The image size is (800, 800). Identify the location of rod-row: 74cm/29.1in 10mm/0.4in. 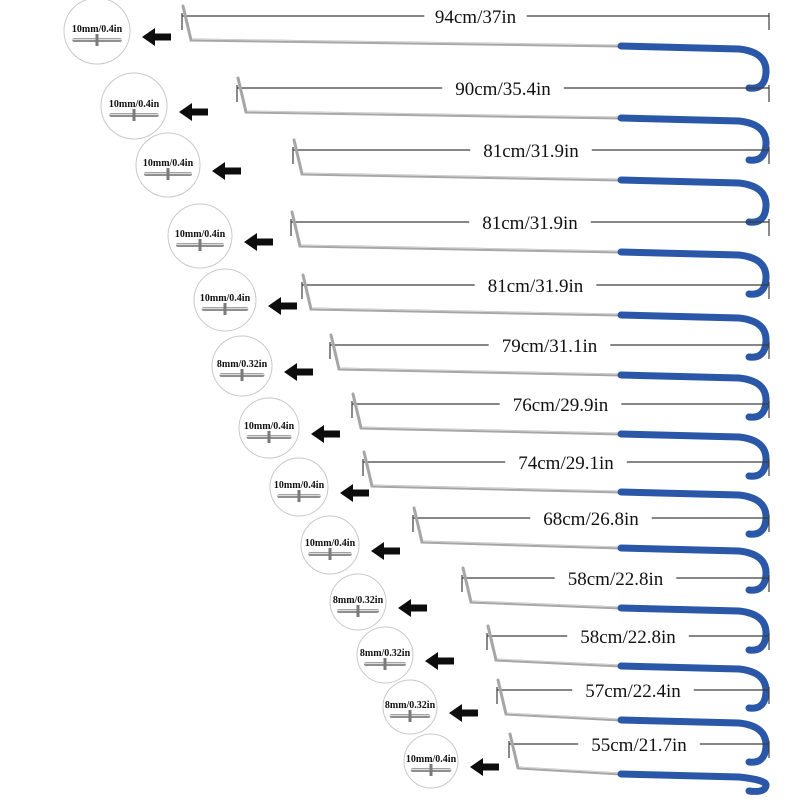
(519, 494).